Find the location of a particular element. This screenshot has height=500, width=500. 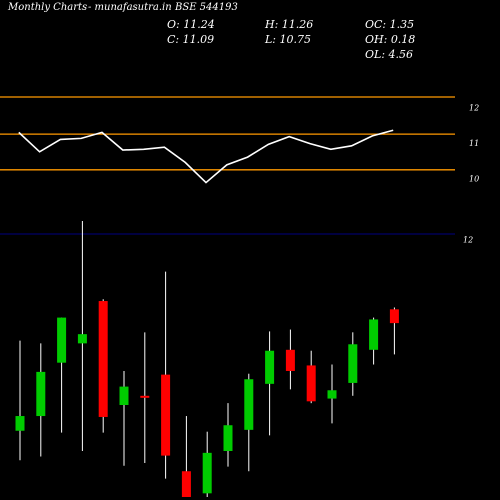

oh-value: OH: 0.18 is located at coordinates (390, 39).